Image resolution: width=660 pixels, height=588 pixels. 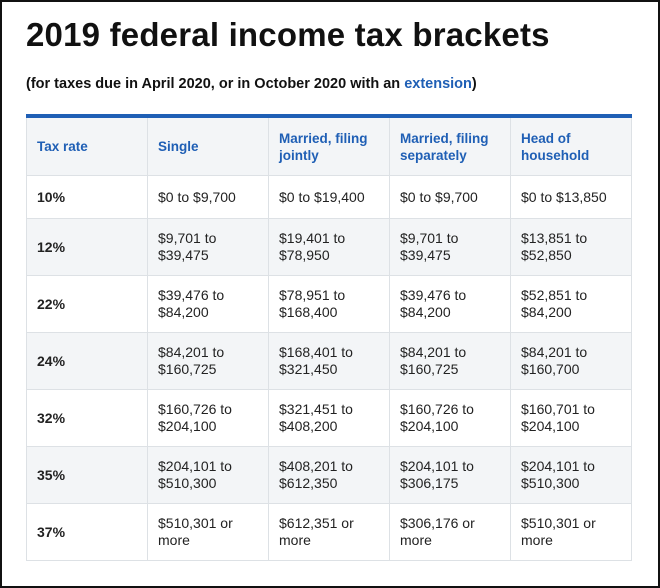 What do you see at coordinates (87, 304) in the screenshot?
I see `tax-rate-cell: 22%` at bounding box center [87, 304].